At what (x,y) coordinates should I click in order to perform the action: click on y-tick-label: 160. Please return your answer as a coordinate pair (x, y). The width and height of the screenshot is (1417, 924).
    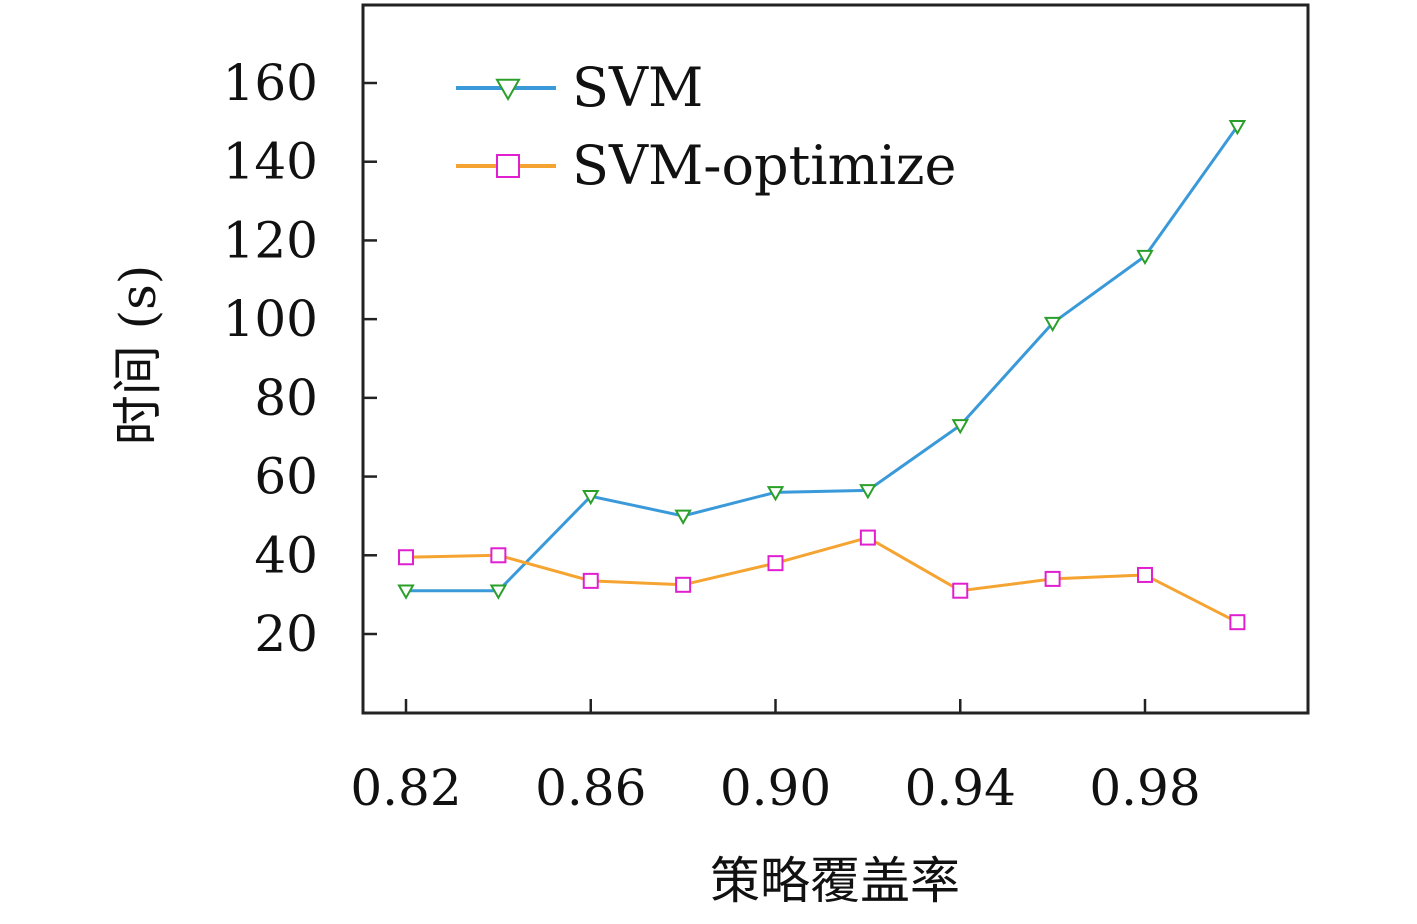
    Looking at the image, I should click on (270, 83).